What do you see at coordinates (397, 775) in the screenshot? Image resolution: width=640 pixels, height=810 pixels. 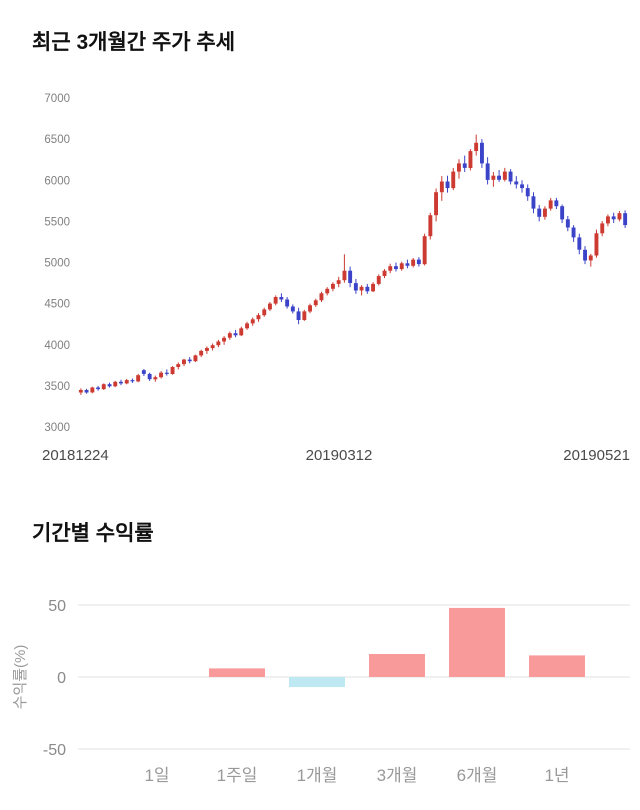 I see `svg-text: 3개월` at bounding box center [397, 775].